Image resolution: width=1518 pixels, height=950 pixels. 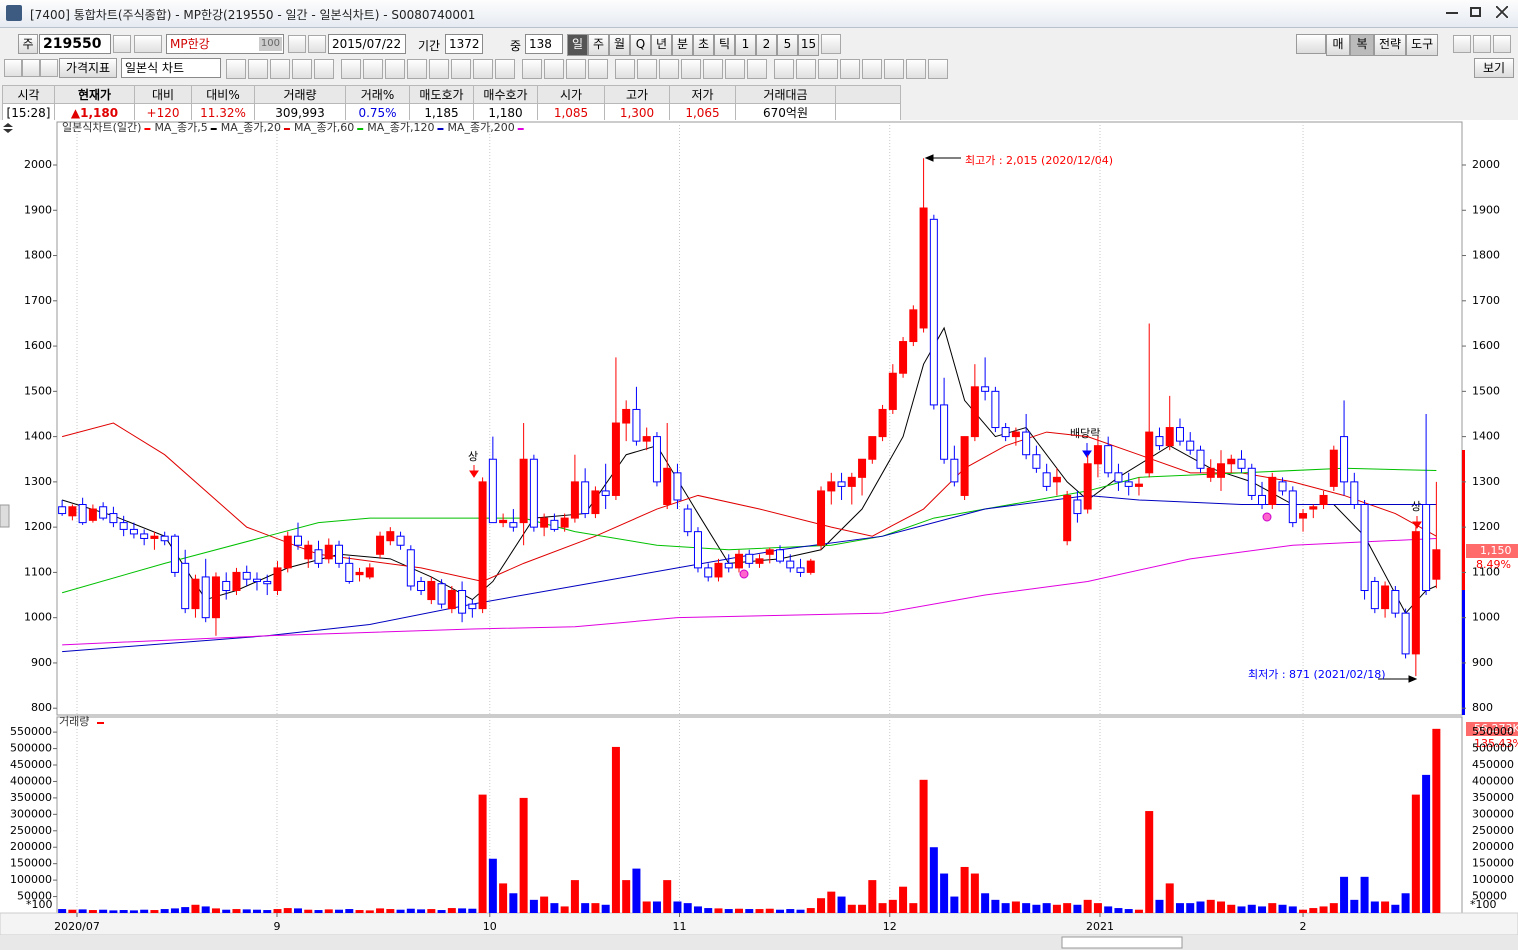 I want to click on sort-button, so click(x=148, y=44).